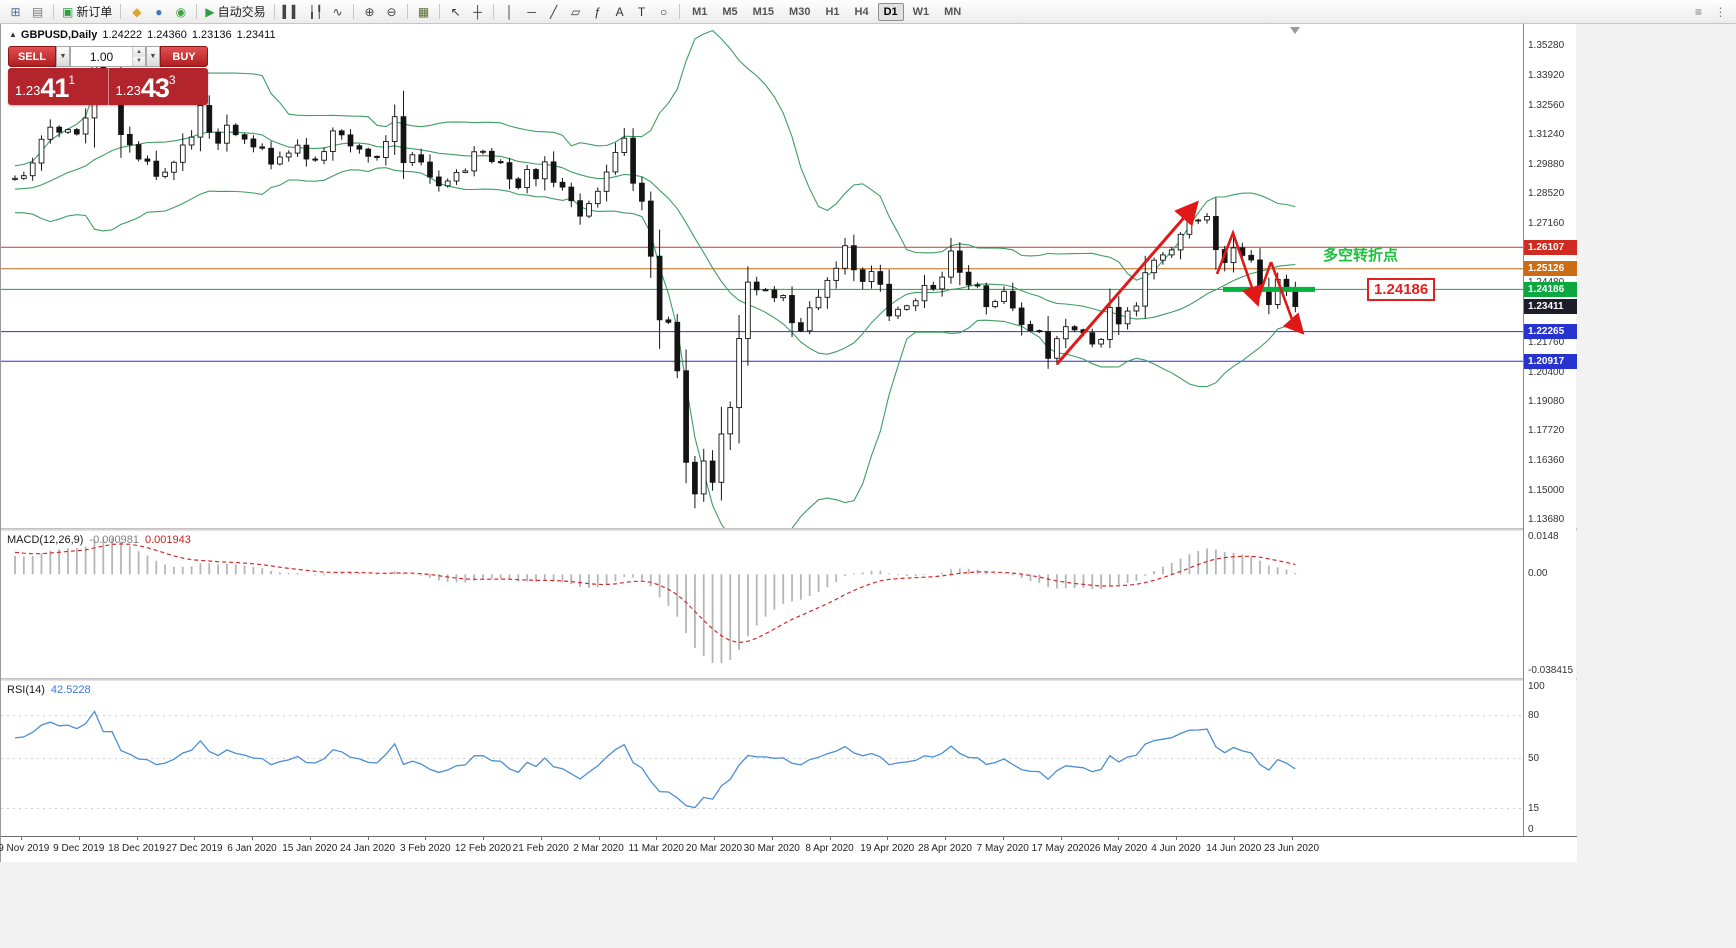 Image resolution: width=1736 pixels, height=948 pixels. I want to click on price-tag-1.25126: 1.25126, so click(1550, 269).